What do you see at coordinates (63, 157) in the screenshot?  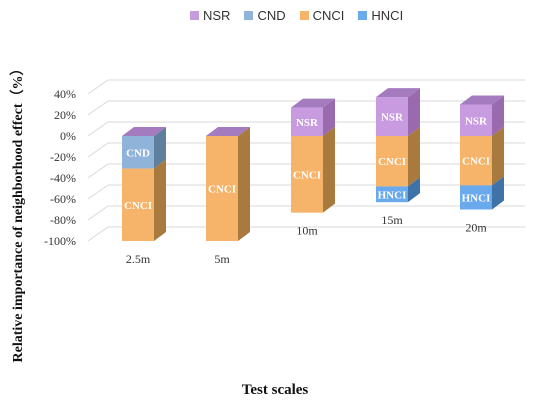 I see `y-tick-label: -20%` at bounding box center [63, 157].